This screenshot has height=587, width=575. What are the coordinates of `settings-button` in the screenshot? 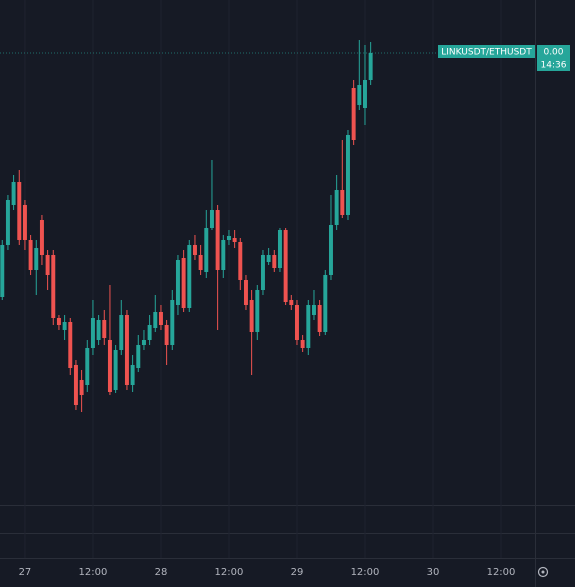 It's located at (543, 572).